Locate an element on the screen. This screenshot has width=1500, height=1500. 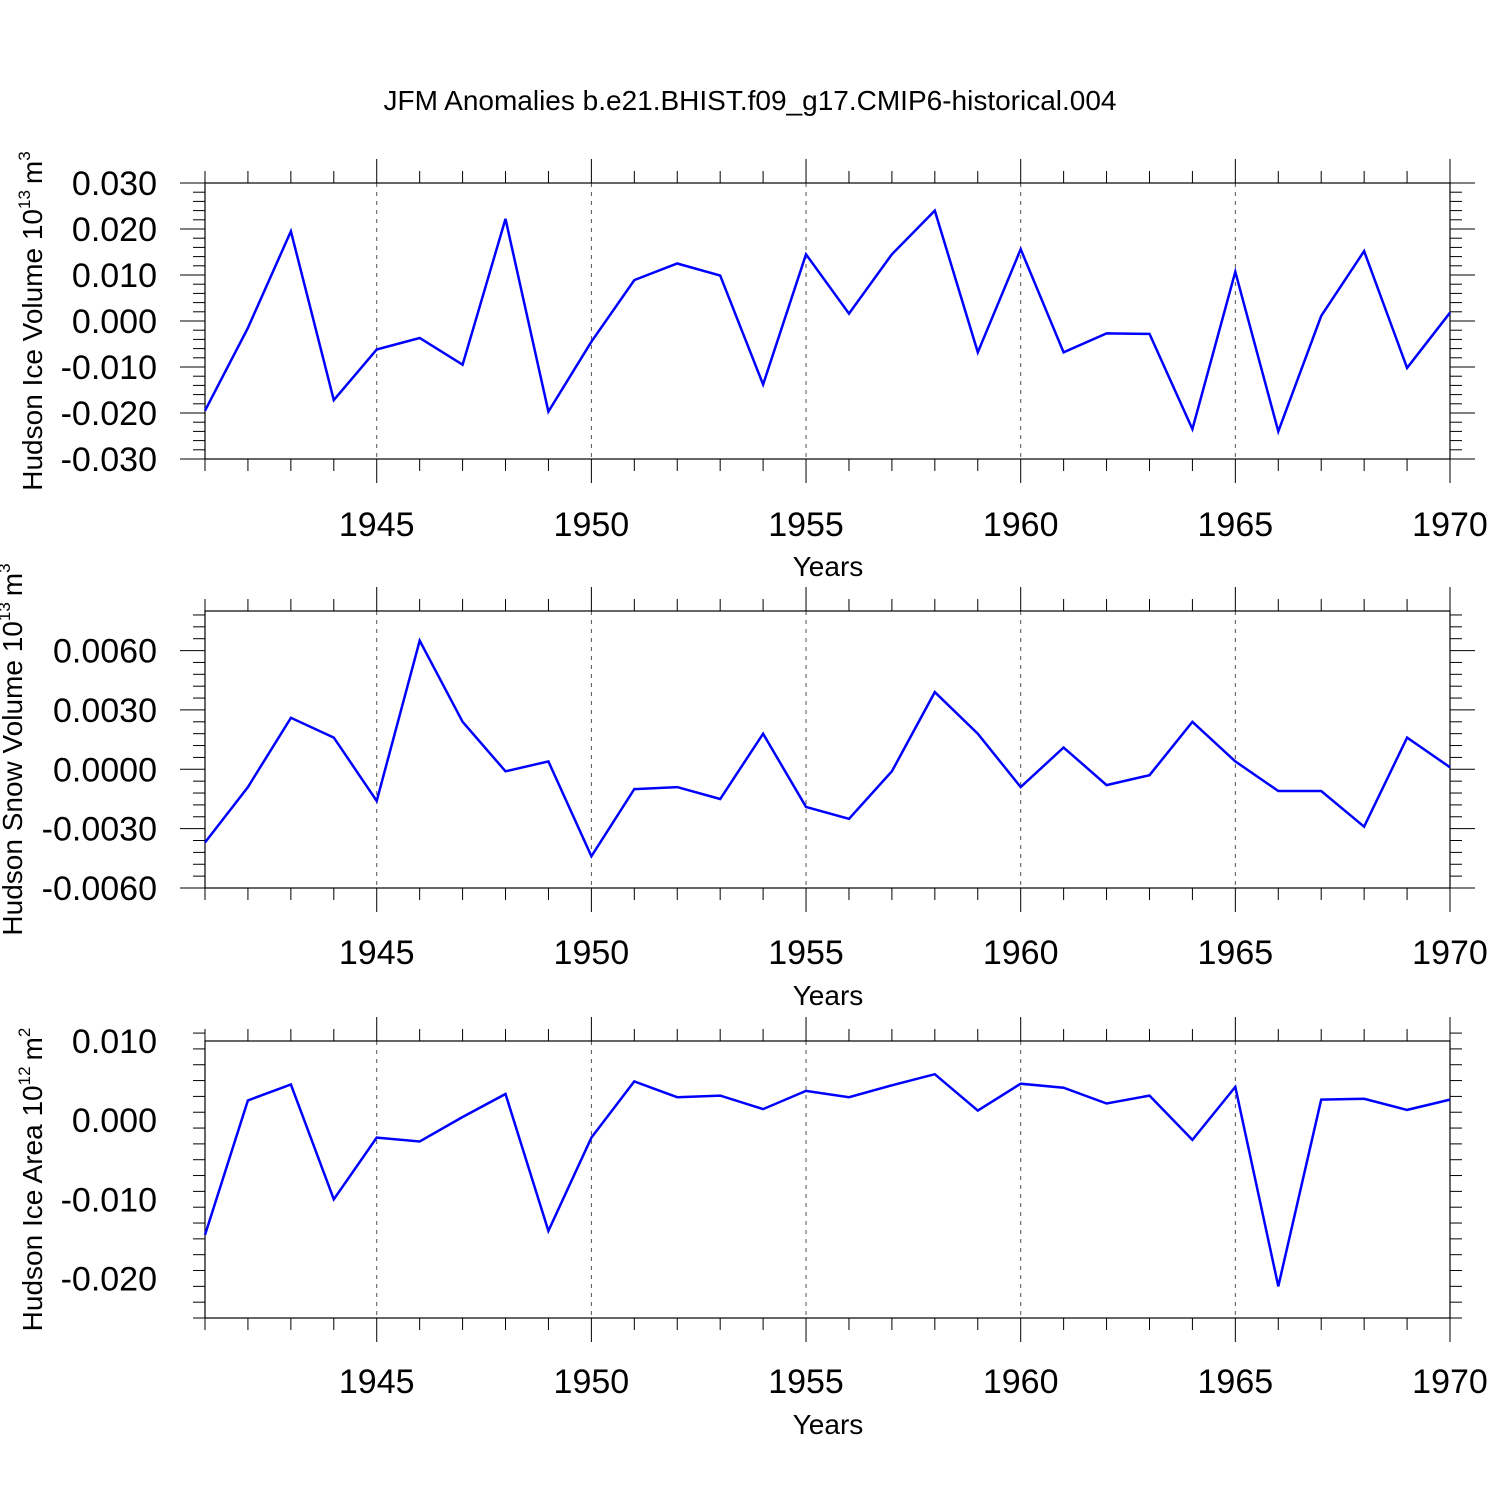
y-tick-label: -0.0030 is located at coordinates (99, 830).